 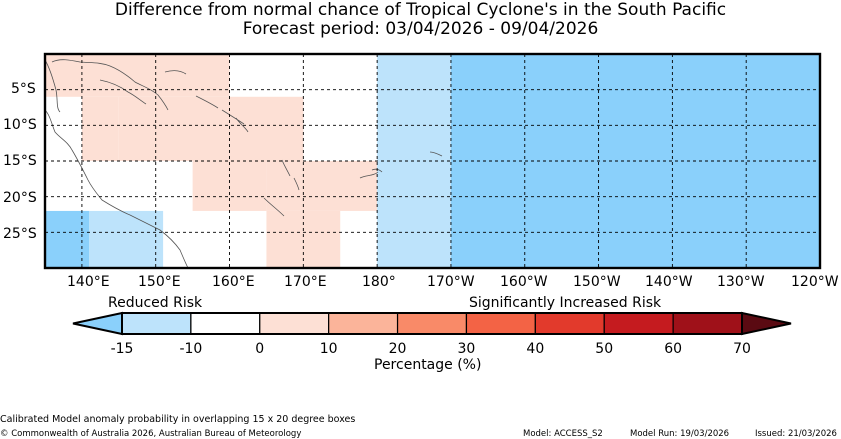 What do you see at coordinates (428, 365) in the screenshot?
I see `legend-axis-label: Percentage (%)` at bounding box center [428, 365].